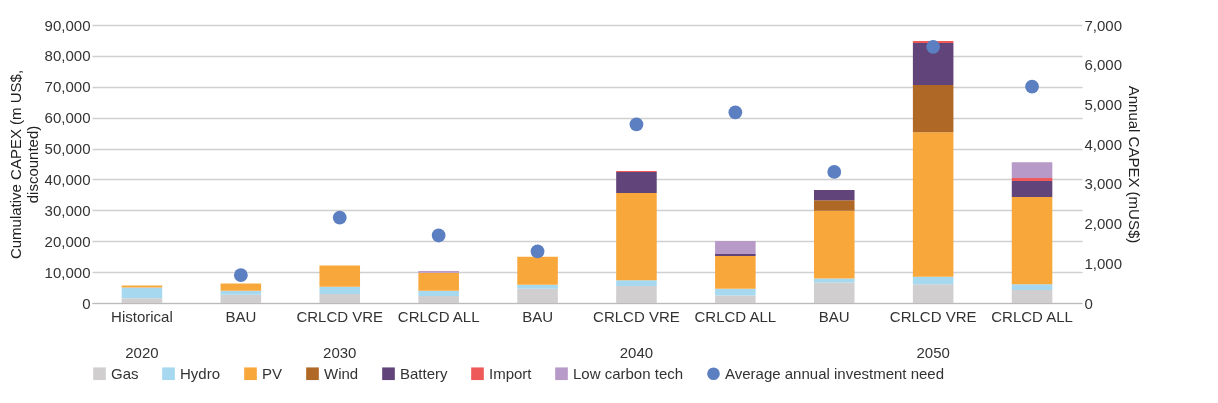  What do you see at coordinates (835, 373) in the screenshot?
I see `legend-label: Average annual investment need` at bounding box center [835, 373].